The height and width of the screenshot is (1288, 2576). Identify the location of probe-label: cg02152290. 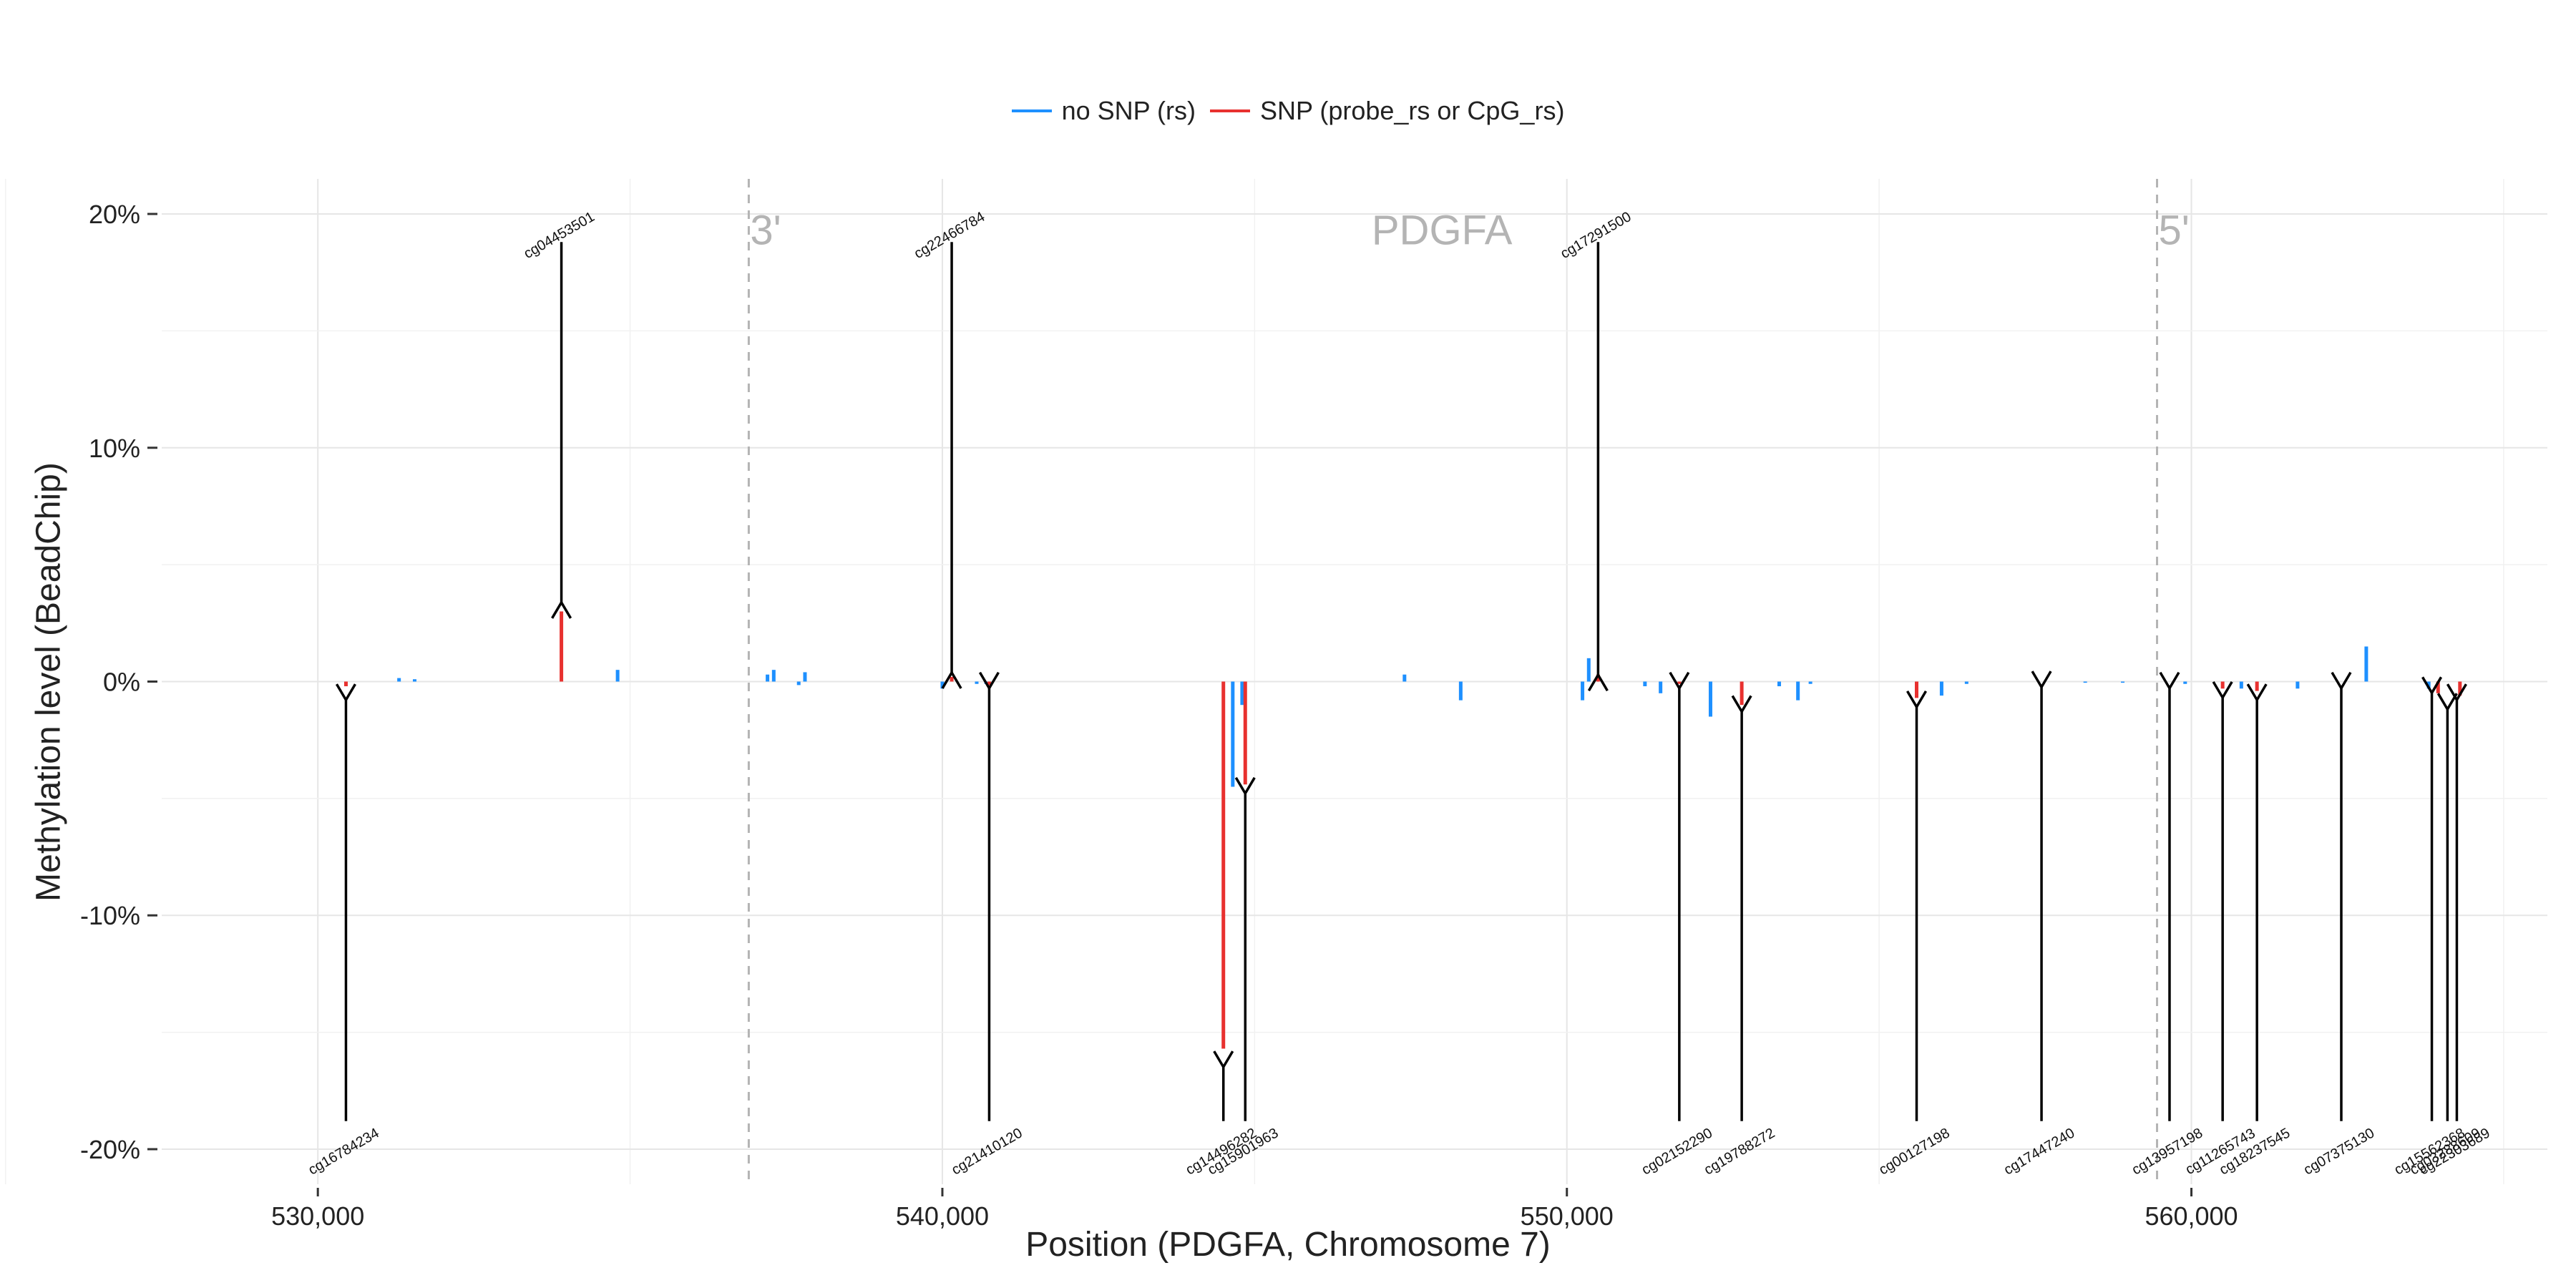
(1677, 1152).